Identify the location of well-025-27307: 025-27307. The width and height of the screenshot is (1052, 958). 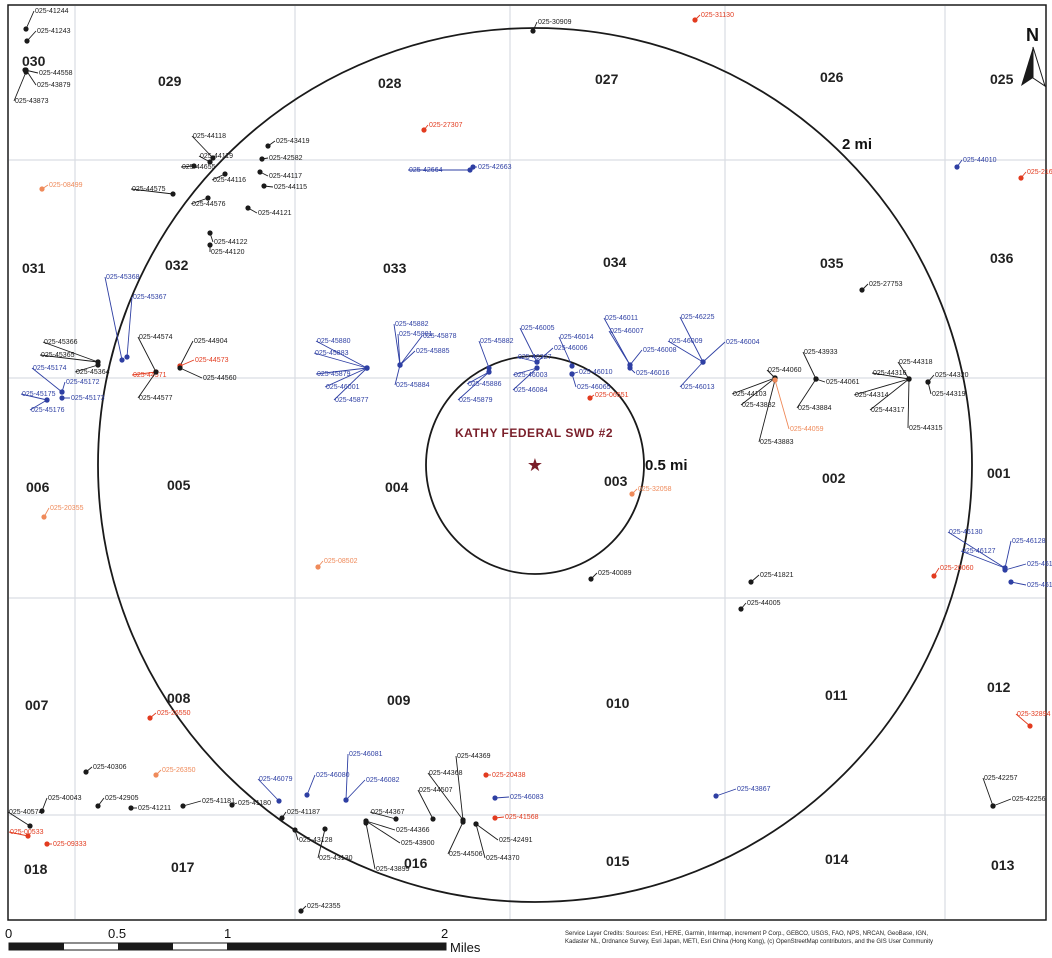
(442, 127).